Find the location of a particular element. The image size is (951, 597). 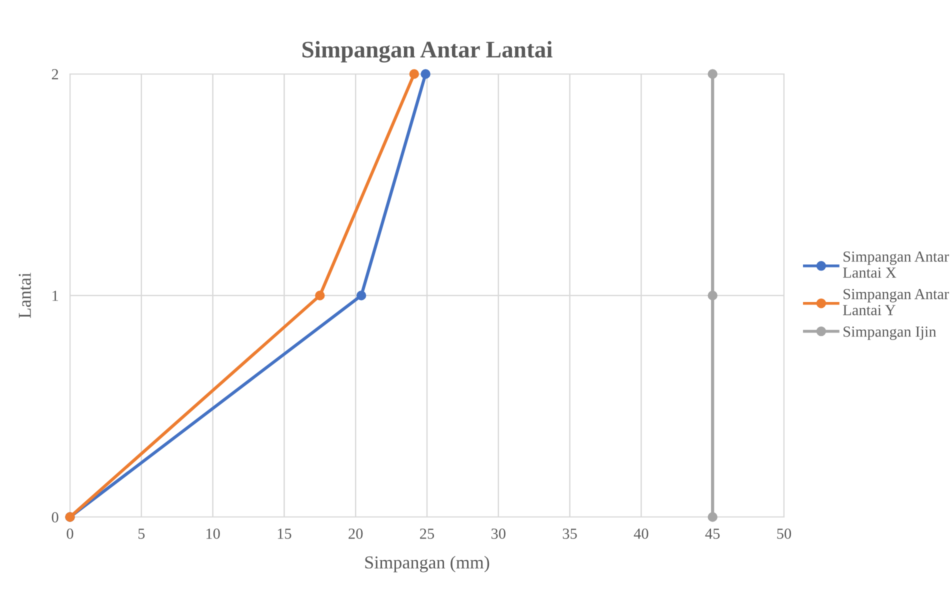

x-tick-label: 45 is located at coordinates (712, 533).